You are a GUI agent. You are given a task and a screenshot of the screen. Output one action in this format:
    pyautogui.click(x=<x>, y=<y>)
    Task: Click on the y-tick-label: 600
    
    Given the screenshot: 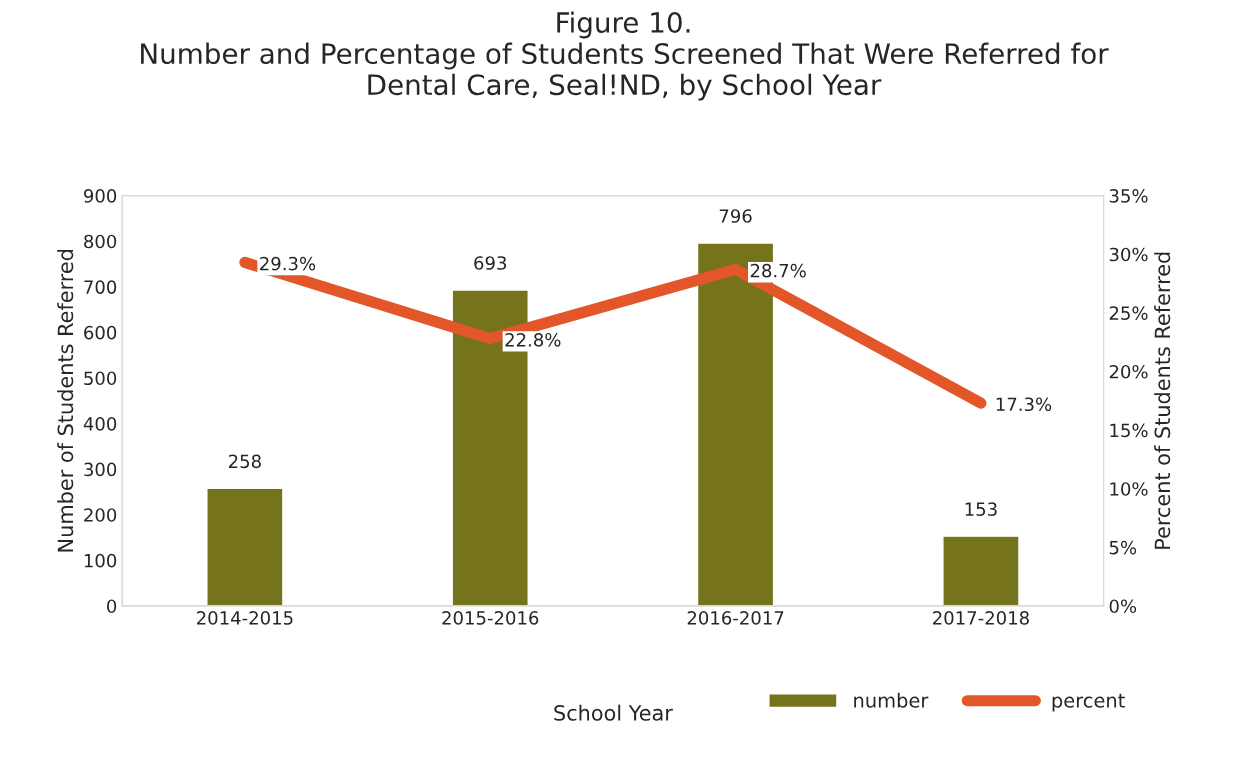 What is the action you would take?
    pyautogui.click(x=100, y=332)
    